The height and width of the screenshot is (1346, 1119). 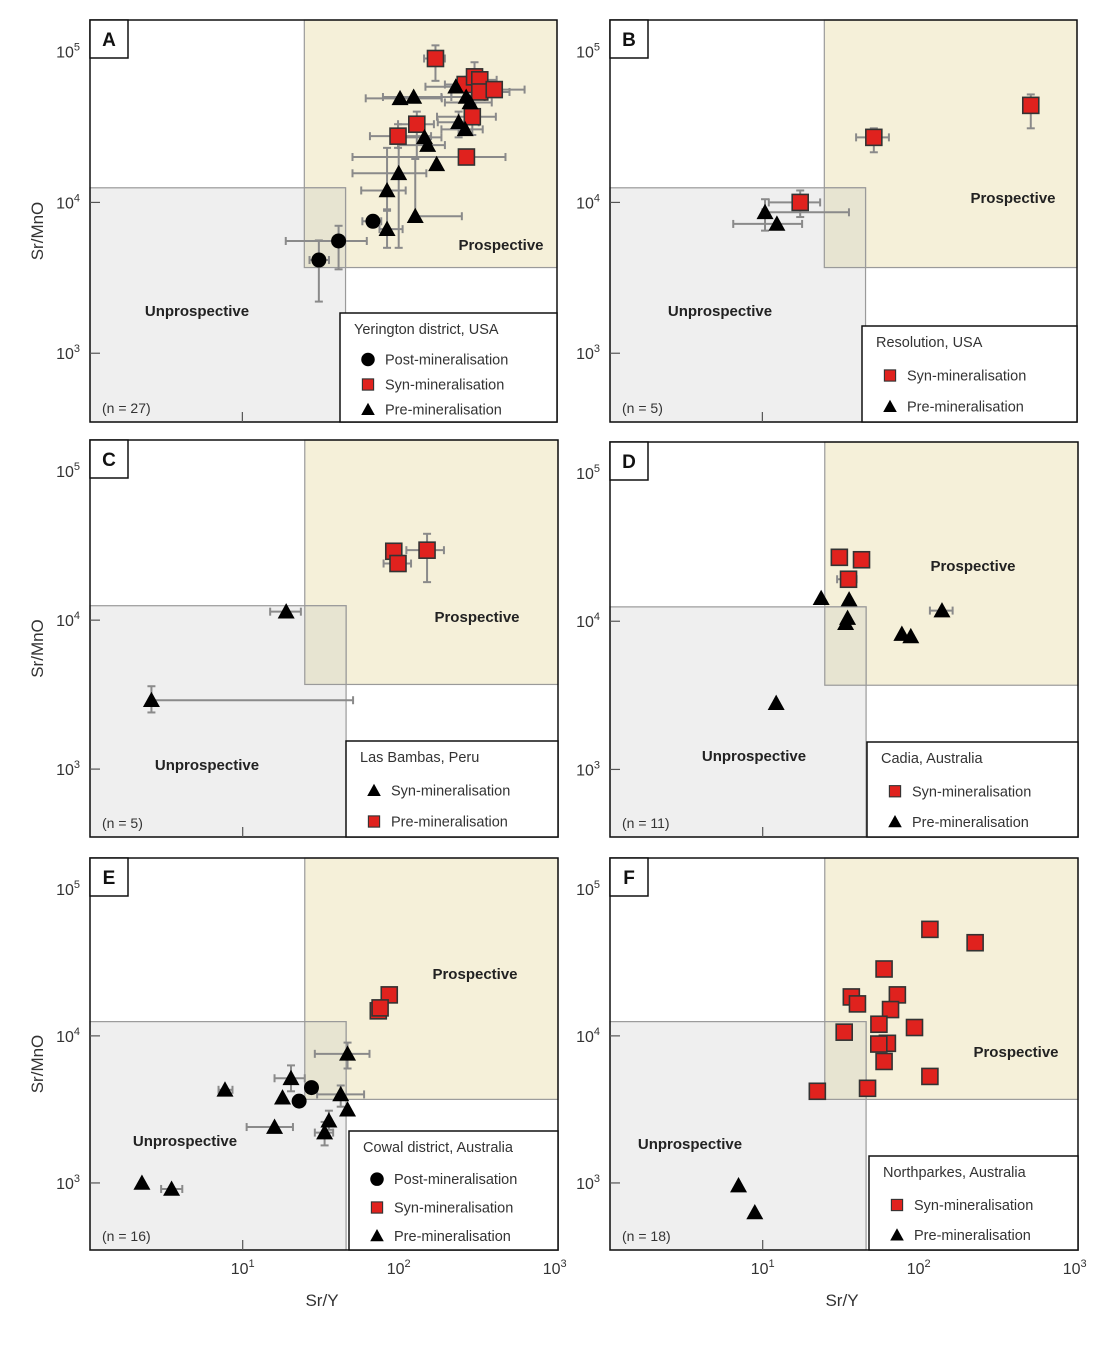 What do you see at coordinates (126, 408) in the screenshot?
I see `sample-count: (n = 27)` at bounding box center [126, 408].